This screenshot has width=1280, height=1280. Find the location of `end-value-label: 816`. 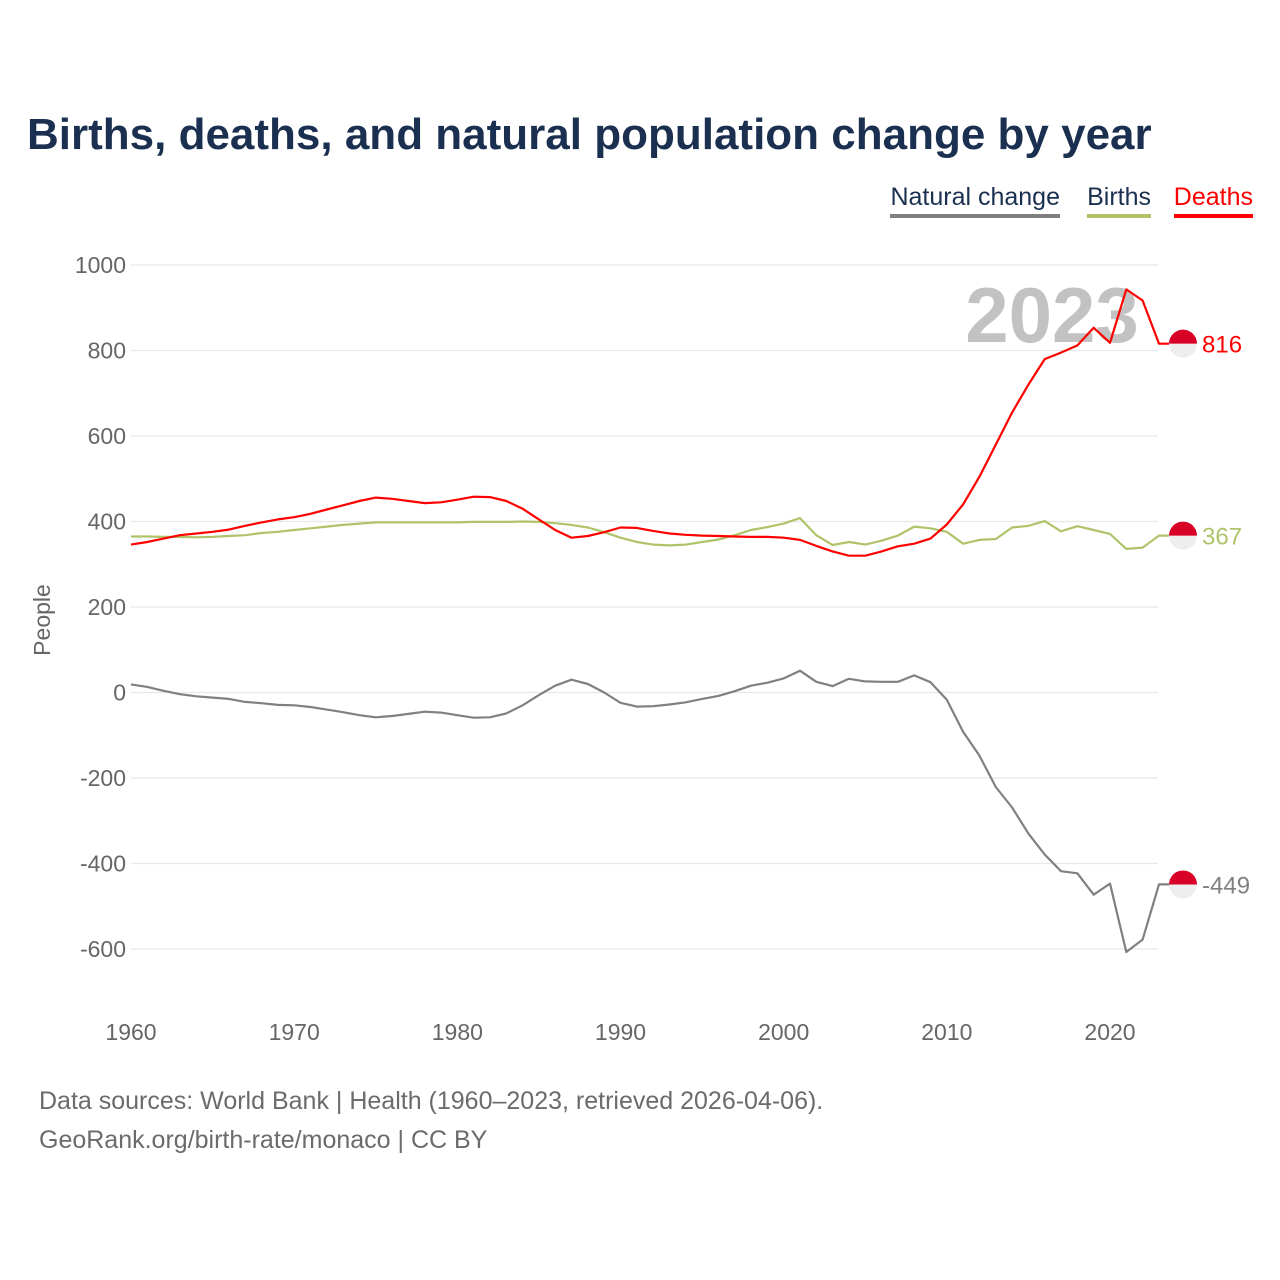

end-value-label: 816 is located at coordinates (1222, 345).